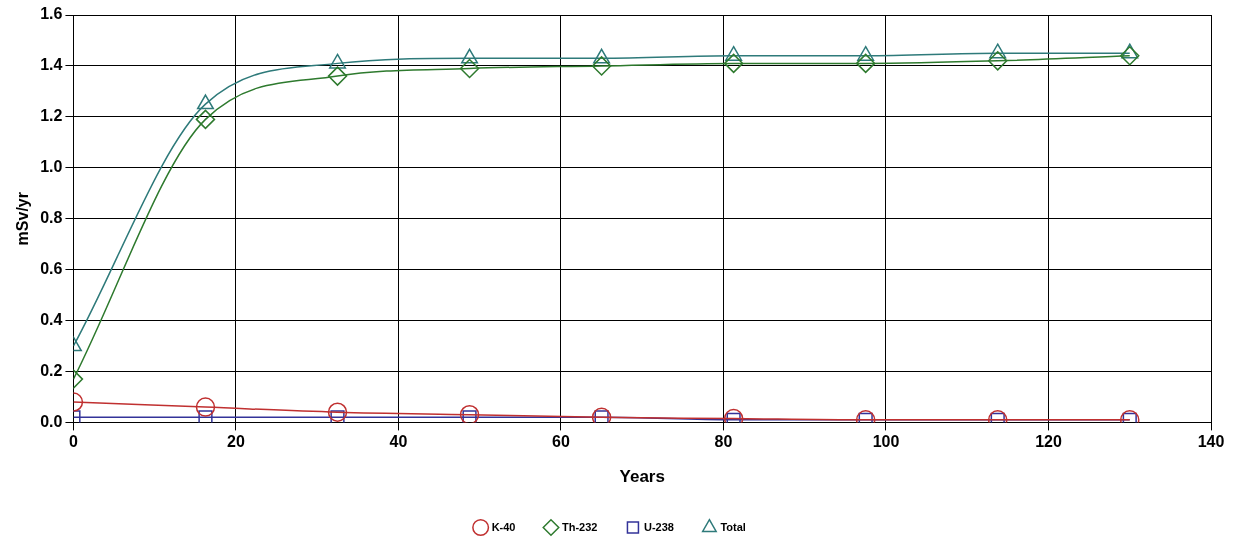  What do you see at coordinates (51, 319) in the screenshot?
I see `y-tick-label: 0.4` at bounding box center [51, 319].